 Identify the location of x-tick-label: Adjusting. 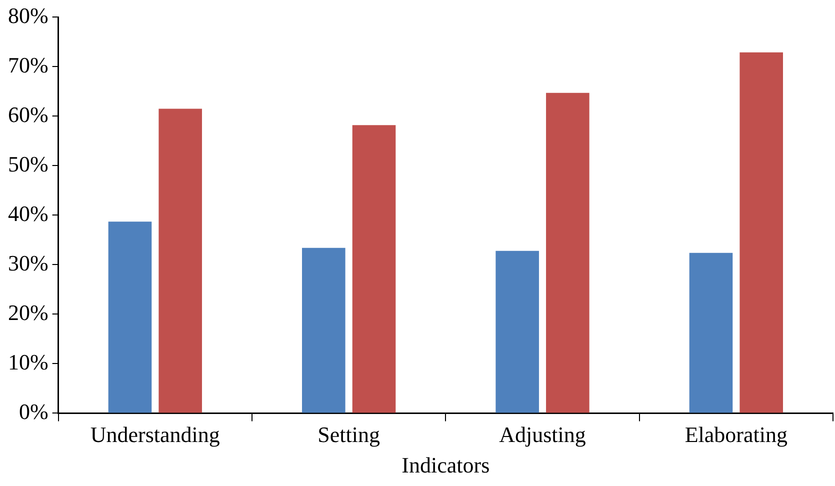
(542, 435).